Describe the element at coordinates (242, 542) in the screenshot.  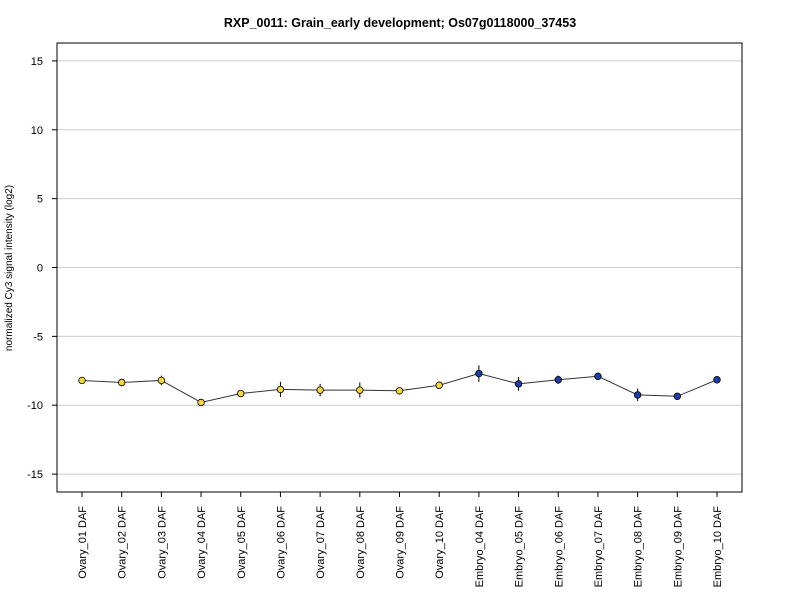
I see `x-tick-label: Ovary_05 DAF` at that location.